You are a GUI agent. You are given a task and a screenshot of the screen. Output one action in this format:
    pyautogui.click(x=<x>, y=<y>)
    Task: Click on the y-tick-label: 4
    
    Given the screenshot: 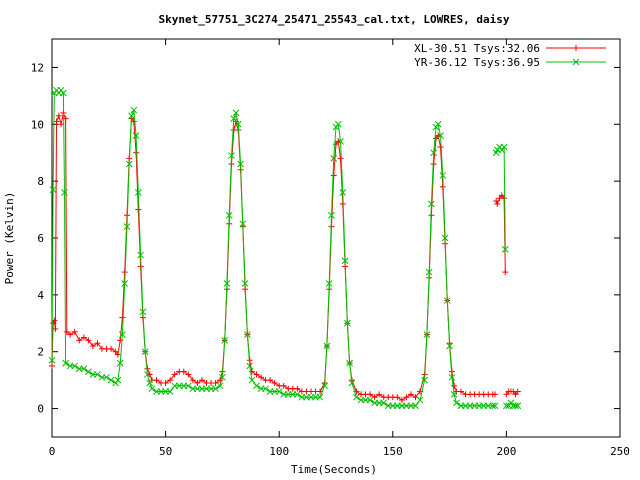 What is the action you would take?
    pyautogui.click(x=40, y=295)
    